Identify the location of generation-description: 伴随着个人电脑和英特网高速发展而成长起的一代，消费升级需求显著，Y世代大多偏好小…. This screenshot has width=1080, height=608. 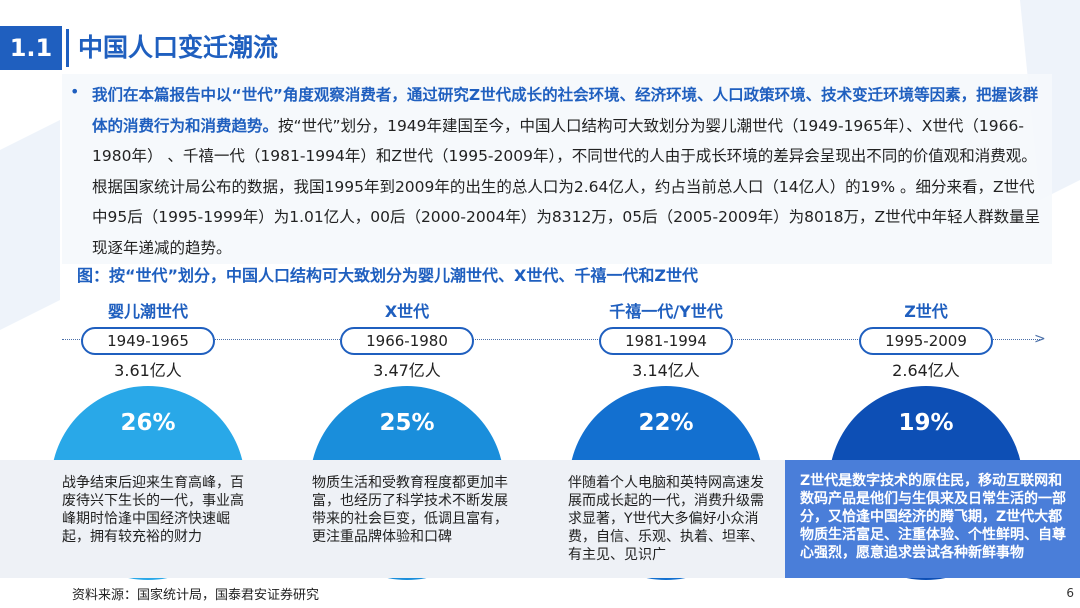
(666, 519).